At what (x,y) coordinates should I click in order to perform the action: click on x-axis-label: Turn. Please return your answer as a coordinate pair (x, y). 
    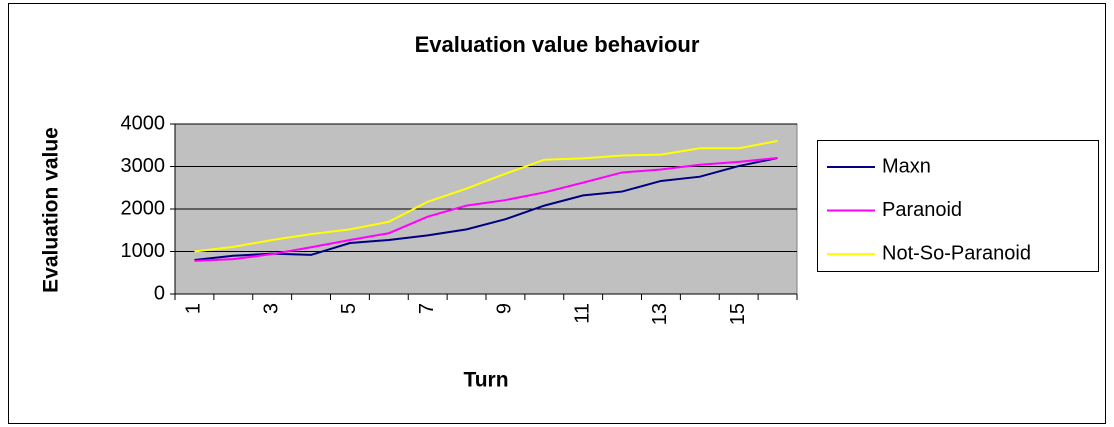
    Looking at the image, I should click on (485, 380).